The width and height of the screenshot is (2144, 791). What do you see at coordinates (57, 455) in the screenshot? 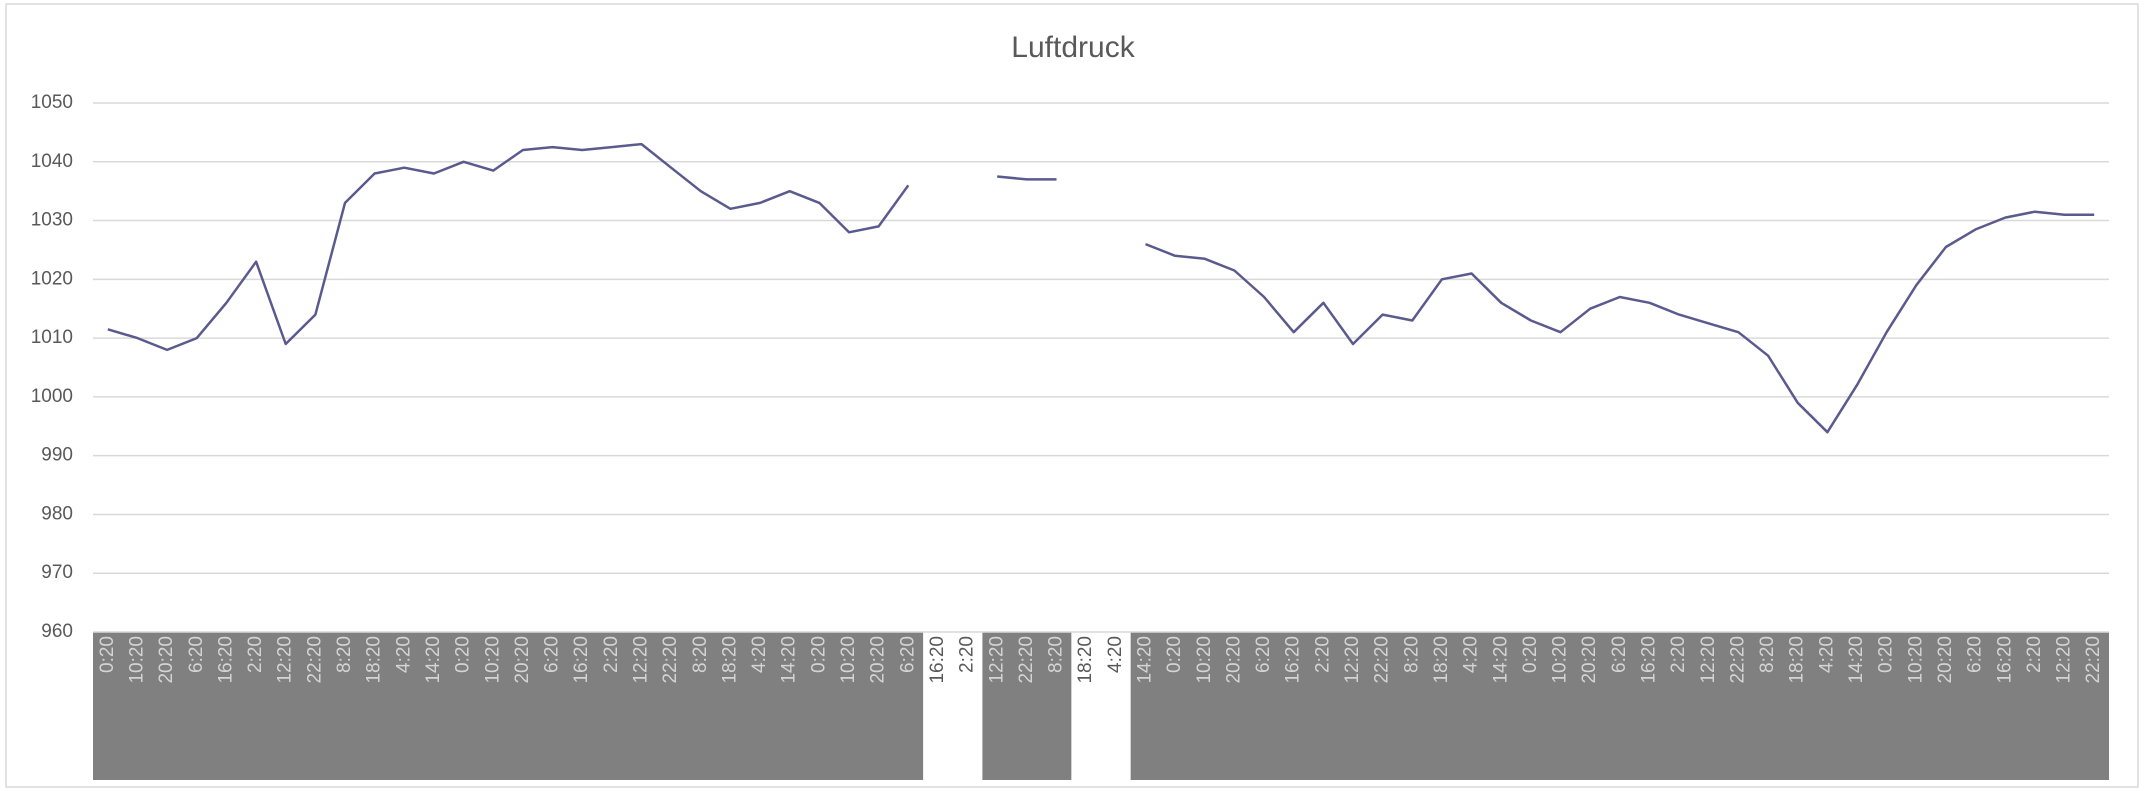
I see `y-tick-label: 990` at bounding box center [57, 455].